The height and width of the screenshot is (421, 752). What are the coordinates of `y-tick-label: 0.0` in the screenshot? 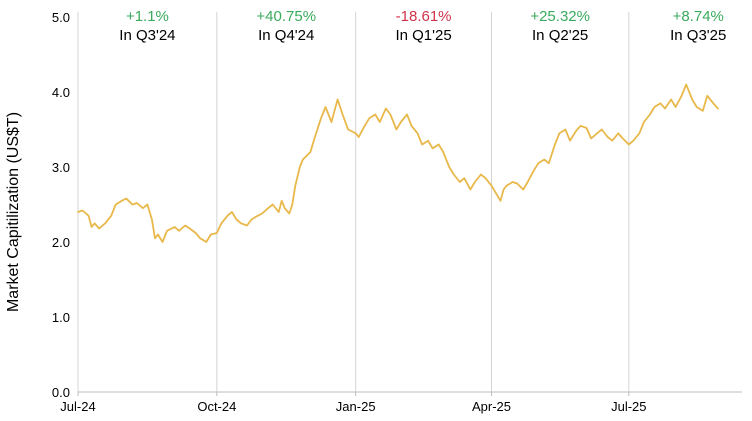 It's located at (61, 392).